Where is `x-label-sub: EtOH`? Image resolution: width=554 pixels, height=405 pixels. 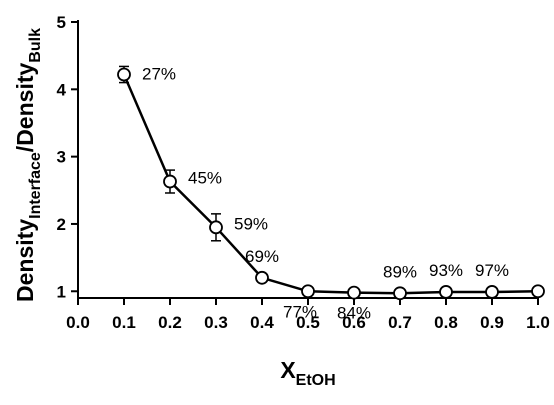
x-label-sub: EtOH is located at coordinates (316, 380).